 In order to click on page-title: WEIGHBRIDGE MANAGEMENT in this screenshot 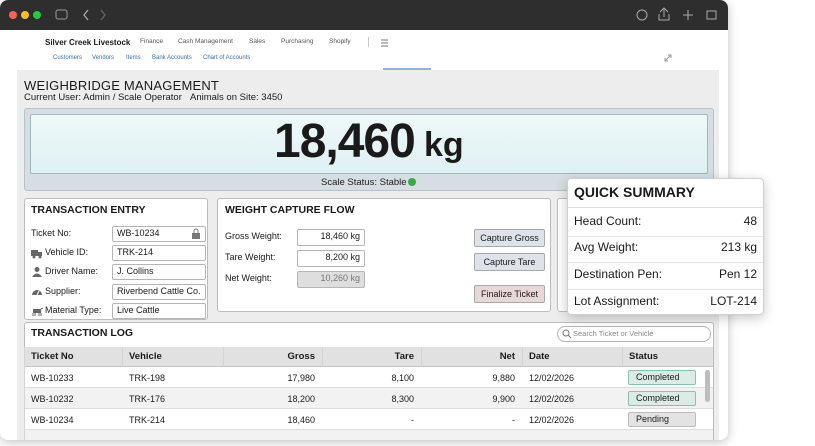, I will do `click(122, 85)`.